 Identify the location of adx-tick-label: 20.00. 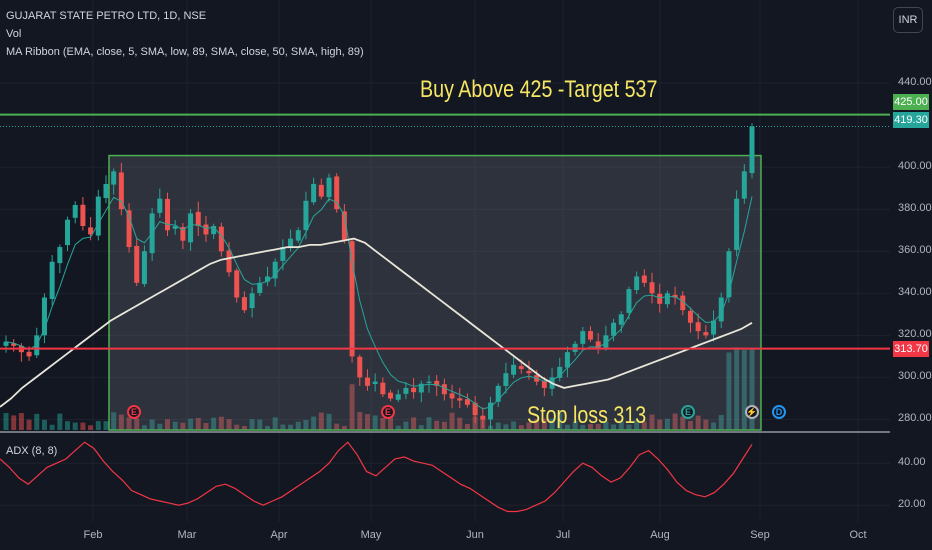
(912, 504).